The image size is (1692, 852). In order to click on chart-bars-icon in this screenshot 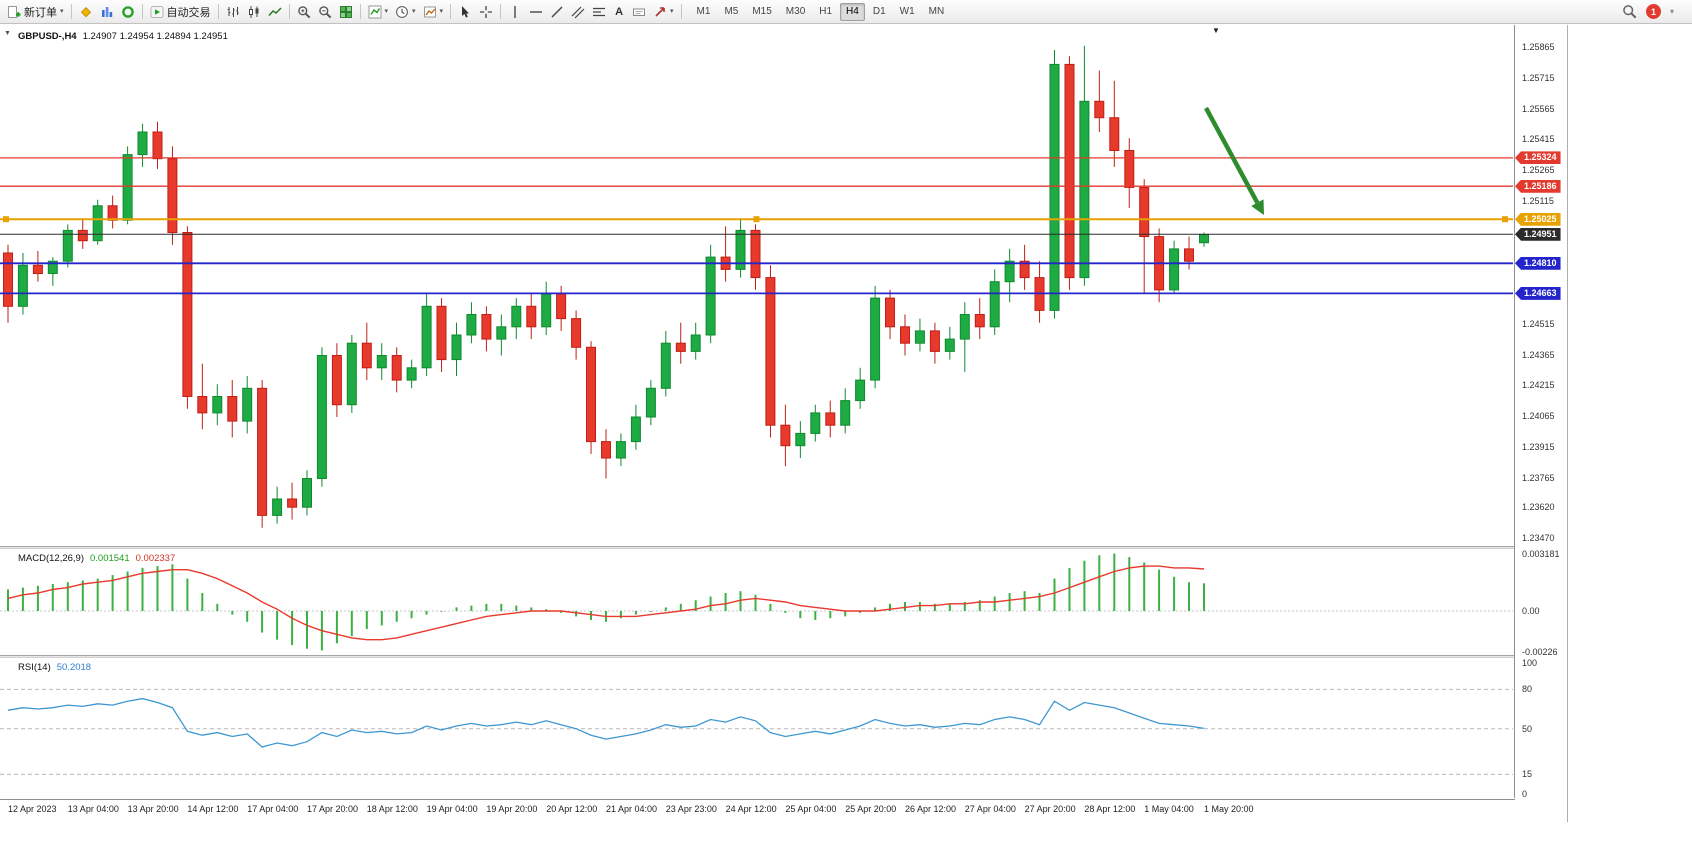, I will do `click(233, 11)`.